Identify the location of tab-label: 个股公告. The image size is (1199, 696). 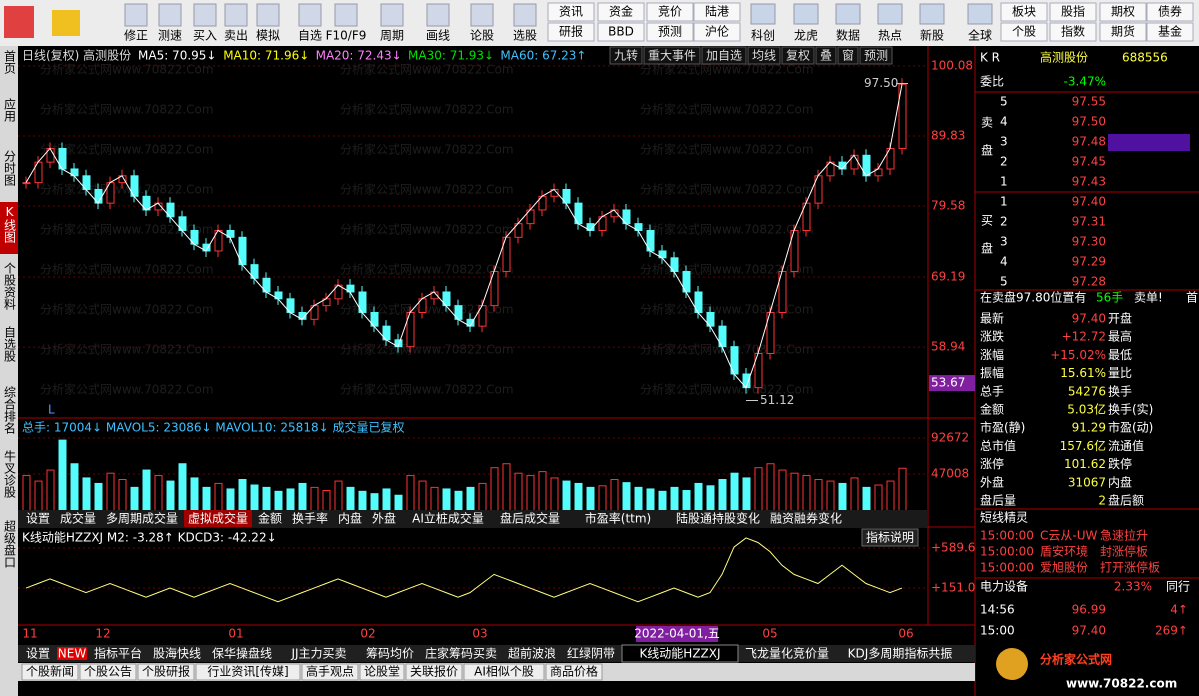
(108, 672).